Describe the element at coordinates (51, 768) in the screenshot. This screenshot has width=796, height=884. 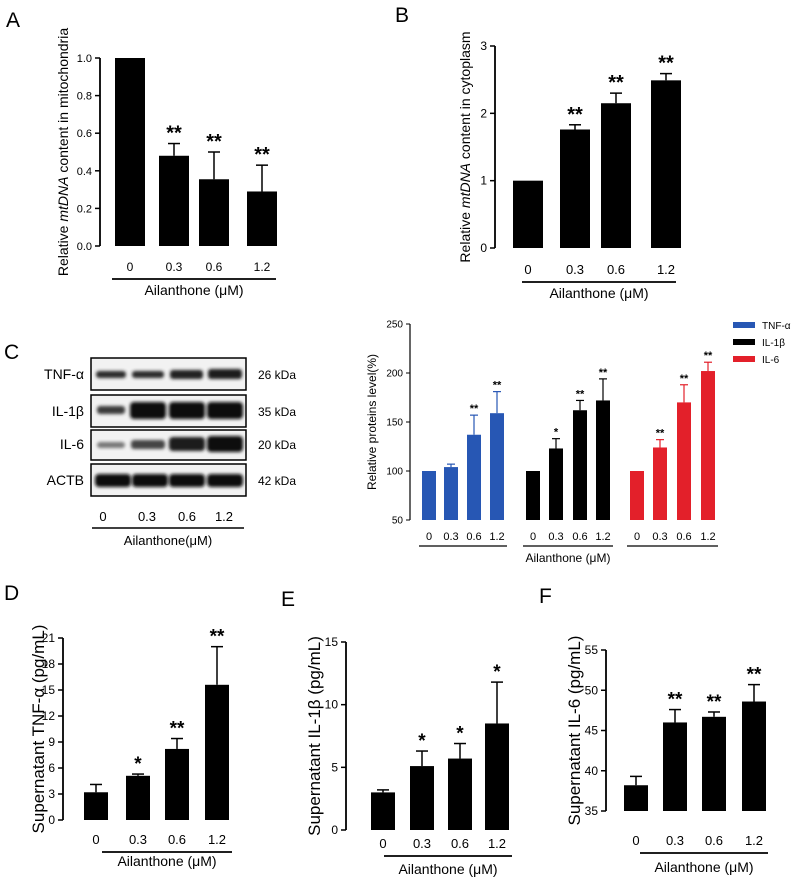
I see `y-tick-label: 6` at that location.